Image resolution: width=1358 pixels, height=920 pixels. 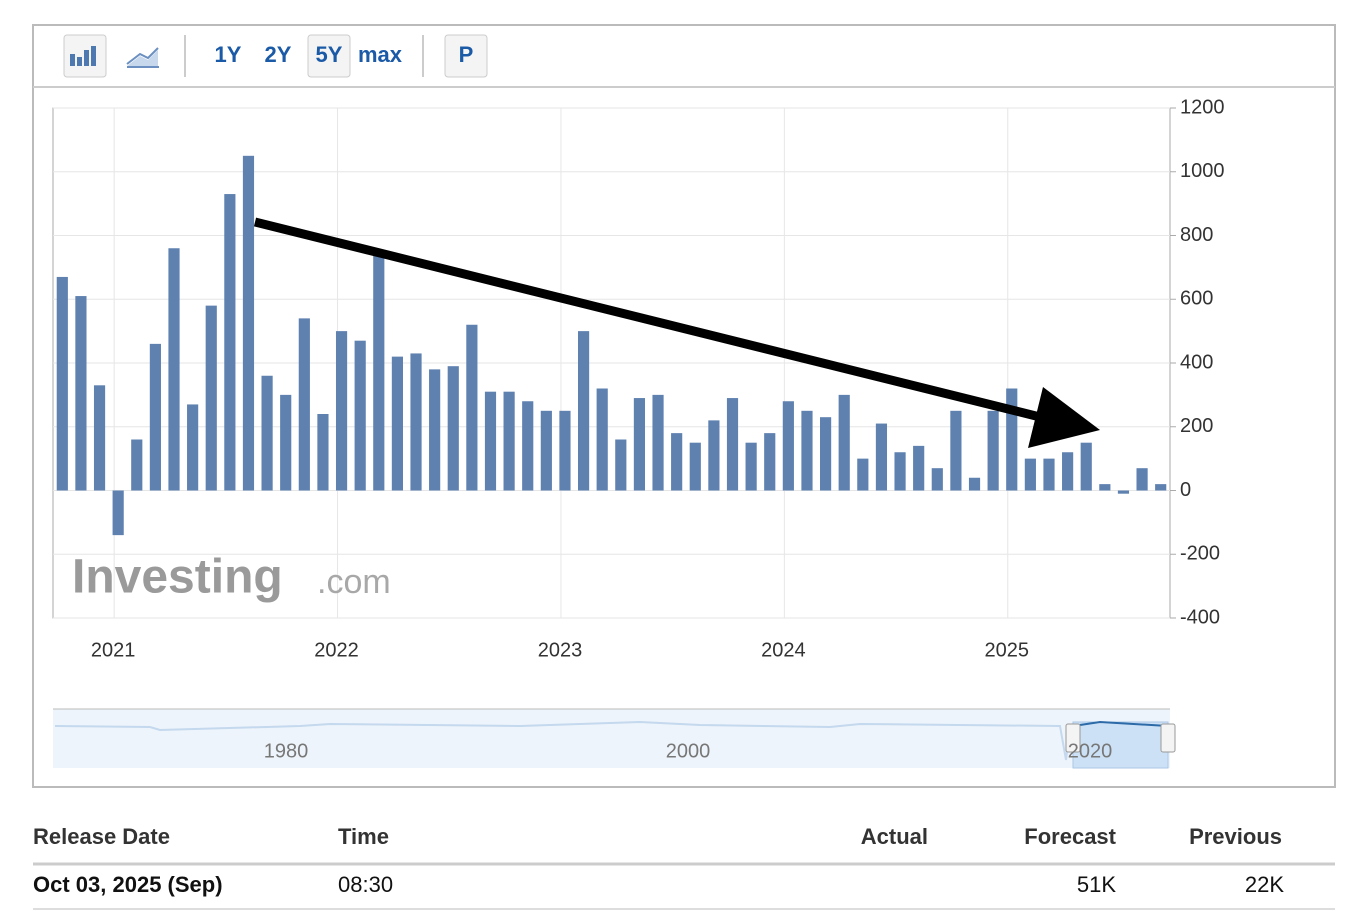 What do you see at coordinates (562, 740) in the screenshot?
I see `navigator-line` at bounding box center [562, 740].